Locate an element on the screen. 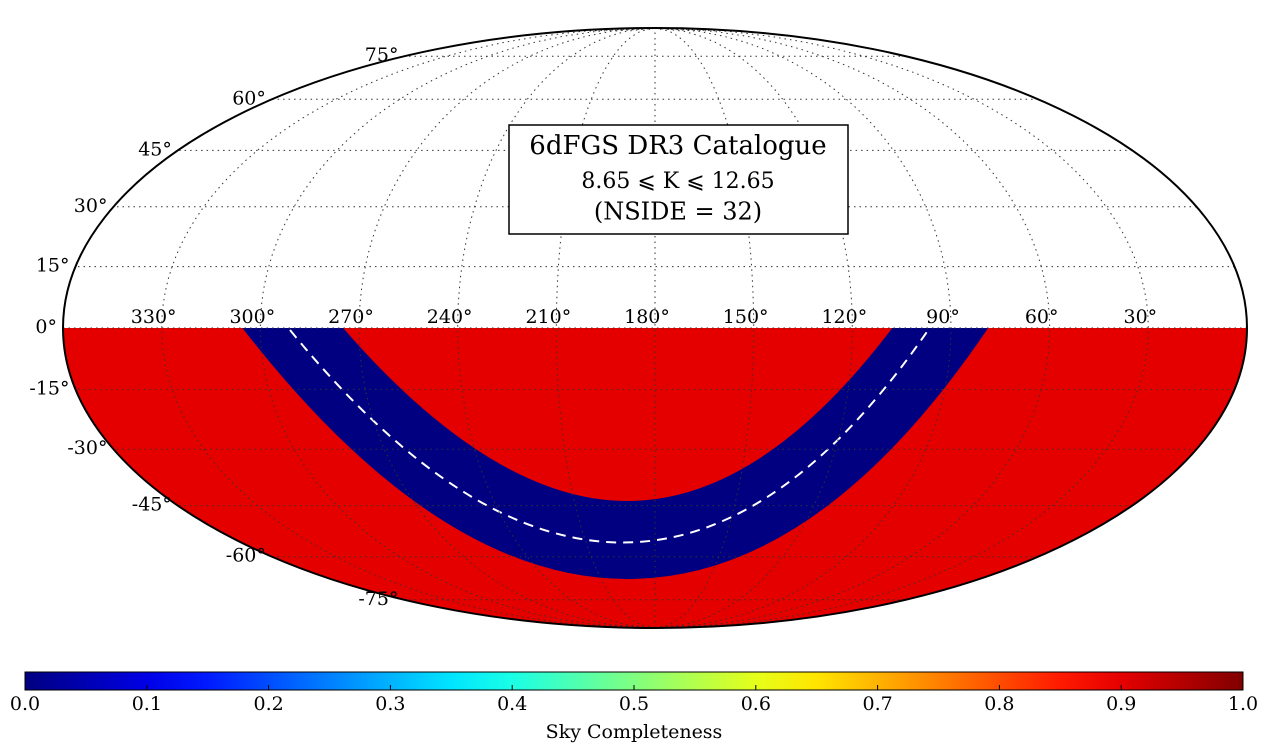  colorbar-tick-label: 0.3 is located at coordinates (390, 704).